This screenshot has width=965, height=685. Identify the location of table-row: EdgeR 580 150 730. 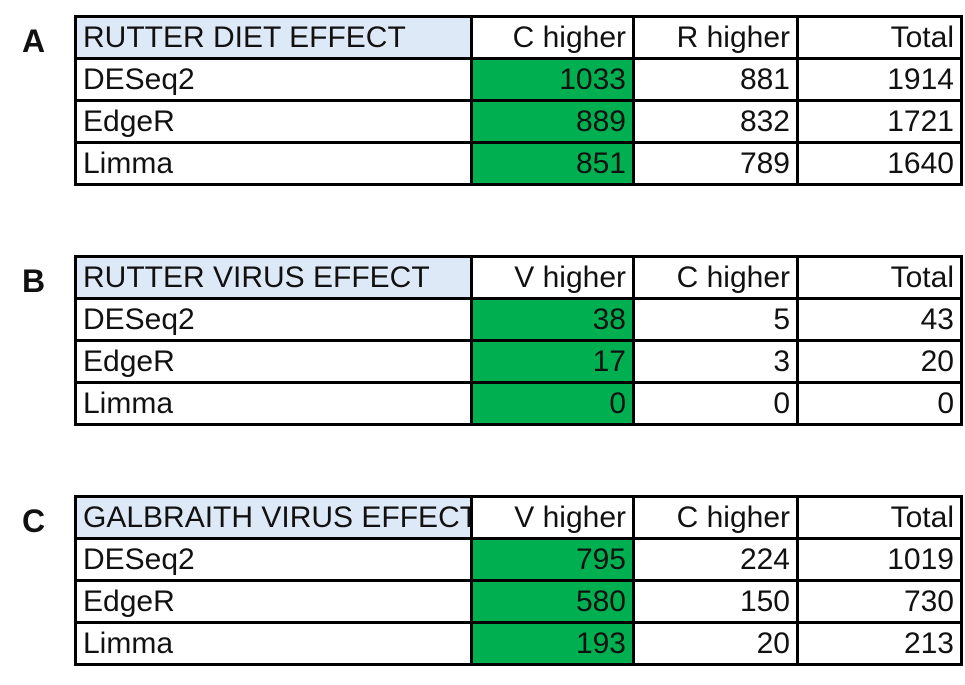
(518, 601).